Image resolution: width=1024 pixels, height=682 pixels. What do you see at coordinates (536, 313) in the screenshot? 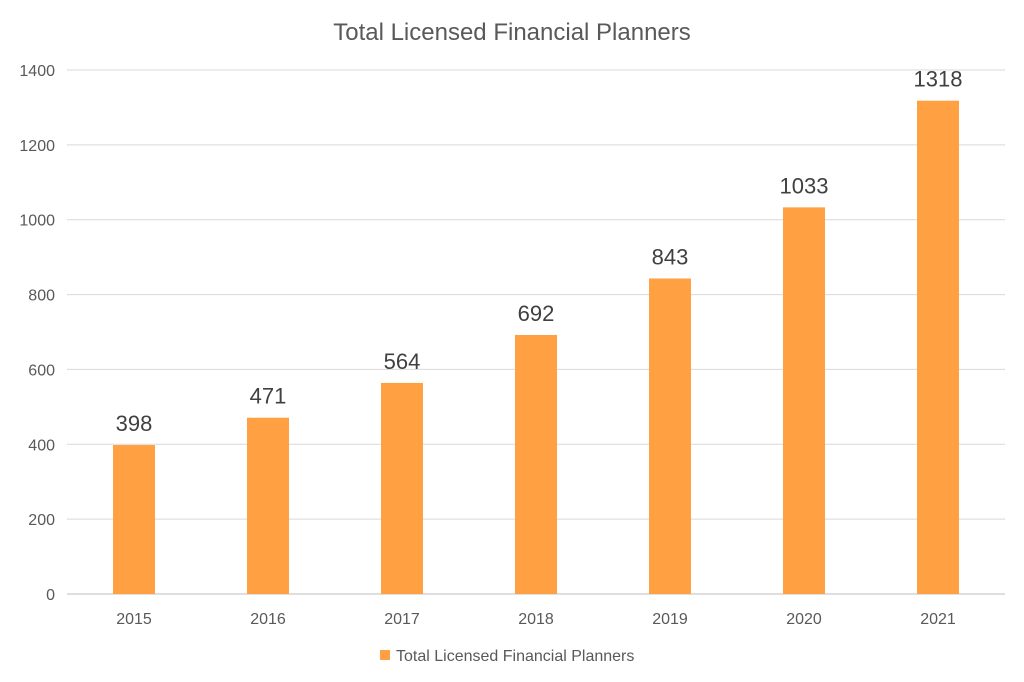
I see `data-label: 692` at bounding box center [536, 313].